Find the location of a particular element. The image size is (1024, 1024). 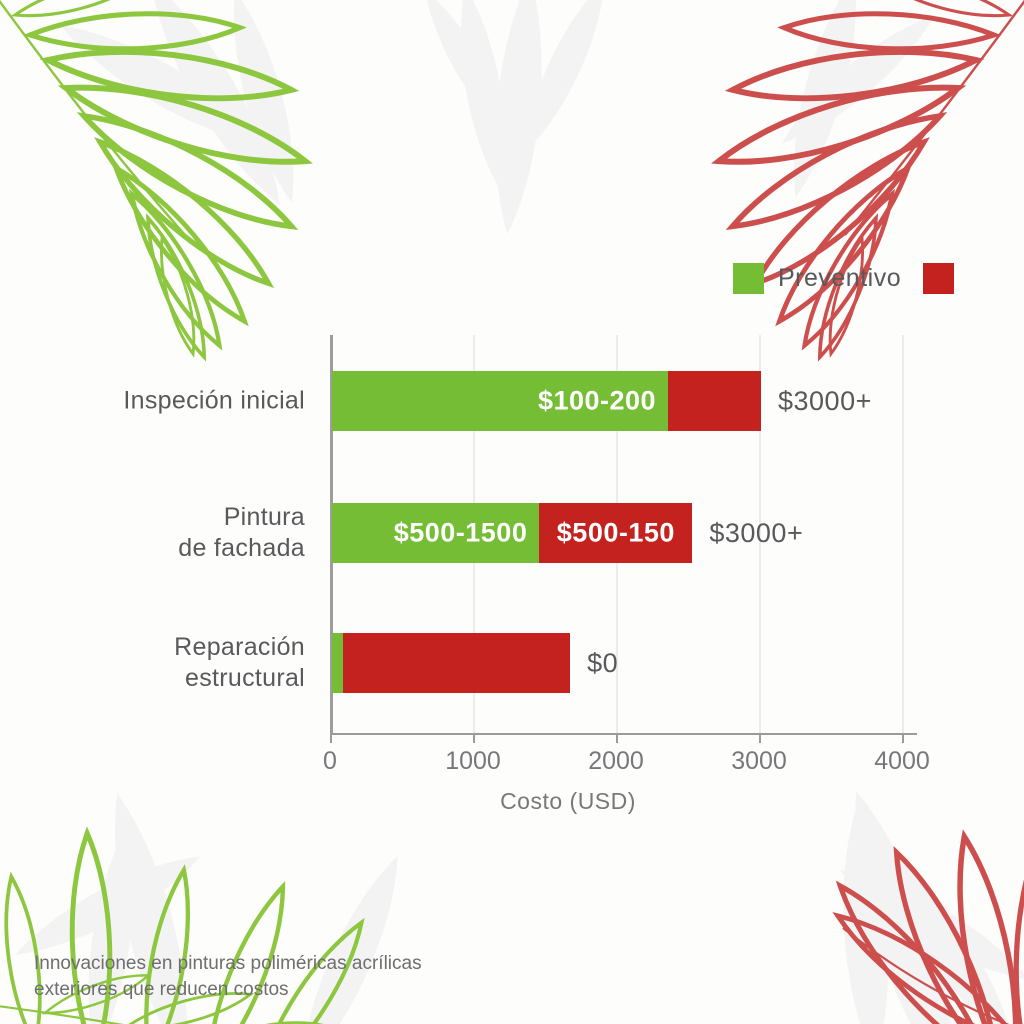

x-tick-label: 2000 is located at coordinates (616, 761).